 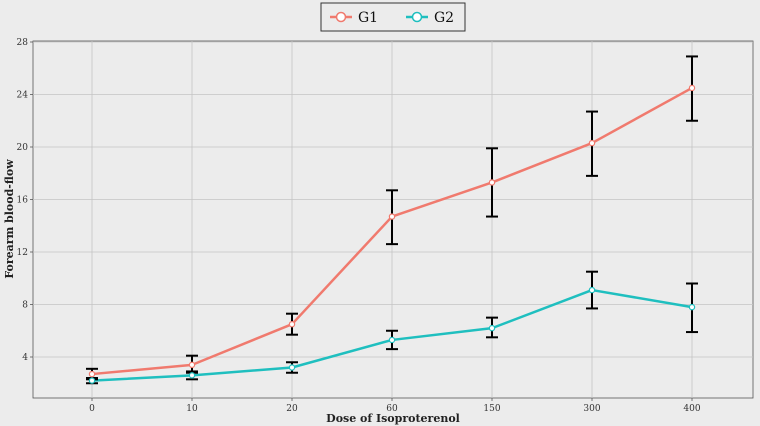 What do you see at coordinates (25, 358) in the screenshot?
I see `y-tick-label: 4` at bounding box center [25, 358].